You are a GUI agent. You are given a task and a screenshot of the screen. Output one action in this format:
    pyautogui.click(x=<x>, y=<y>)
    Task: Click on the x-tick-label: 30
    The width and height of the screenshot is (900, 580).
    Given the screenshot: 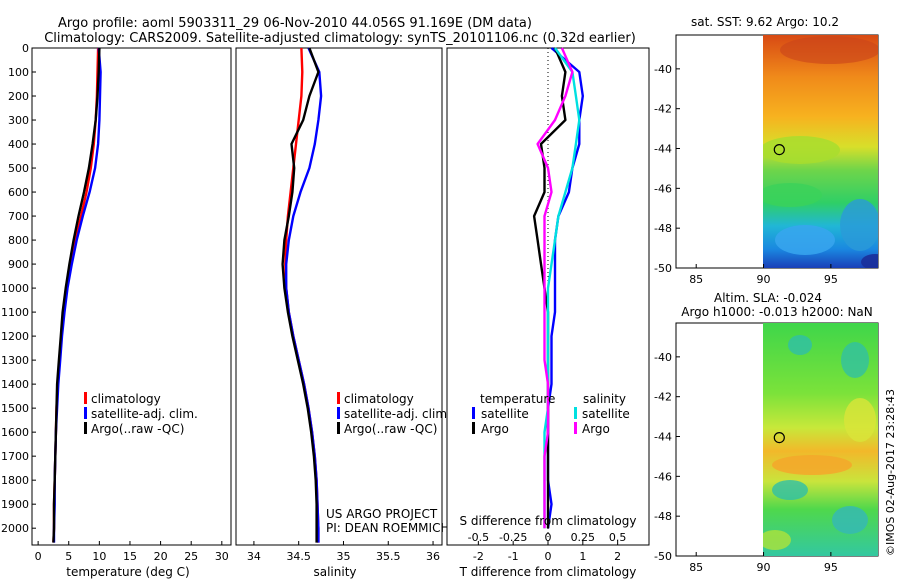 What is the action you would take?
    pyautogui.click(x=222, y=556)
    